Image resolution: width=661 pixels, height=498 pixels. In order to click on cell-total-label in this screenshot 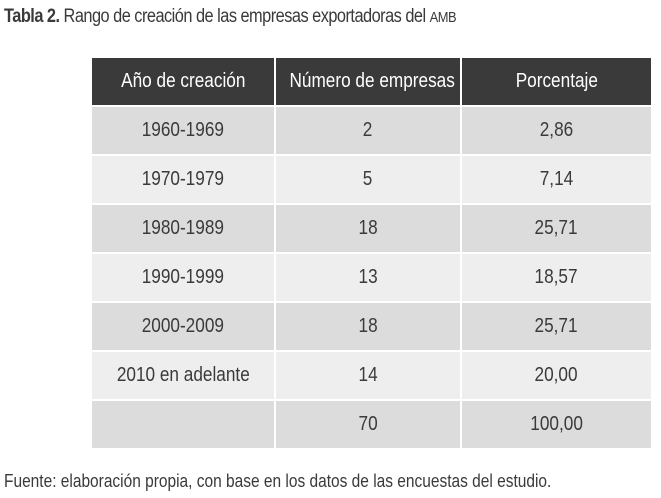, I will do `click(184, 425)`.